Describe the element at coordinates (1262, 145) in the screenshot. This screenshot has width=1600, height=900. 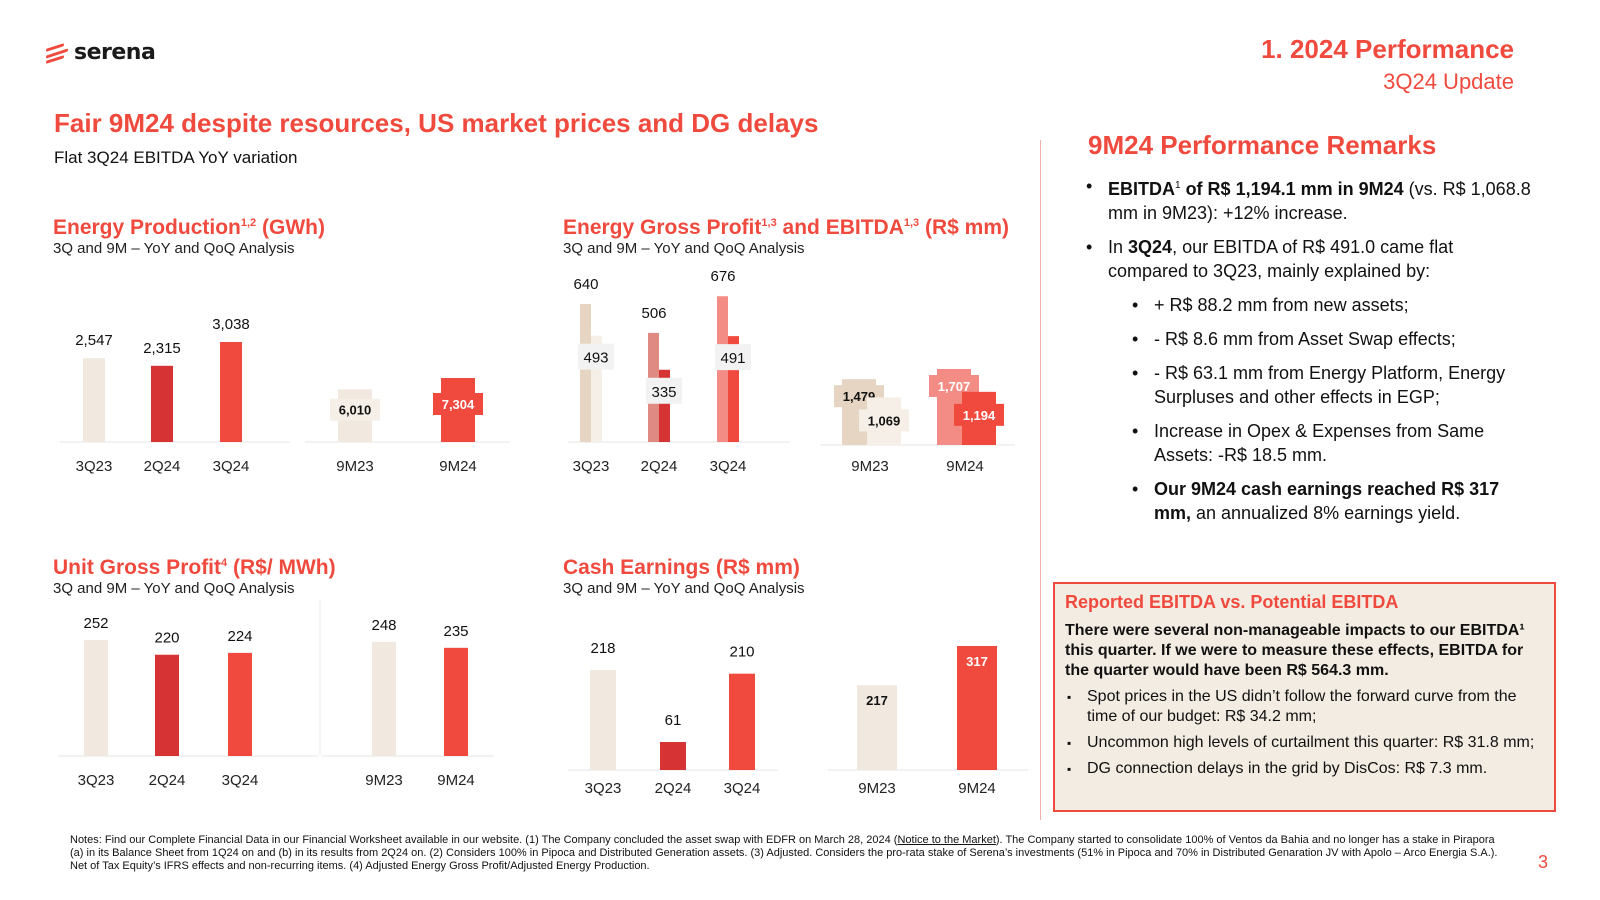
I see `remarks-title: 9M24 Performance Remarks` at that location.